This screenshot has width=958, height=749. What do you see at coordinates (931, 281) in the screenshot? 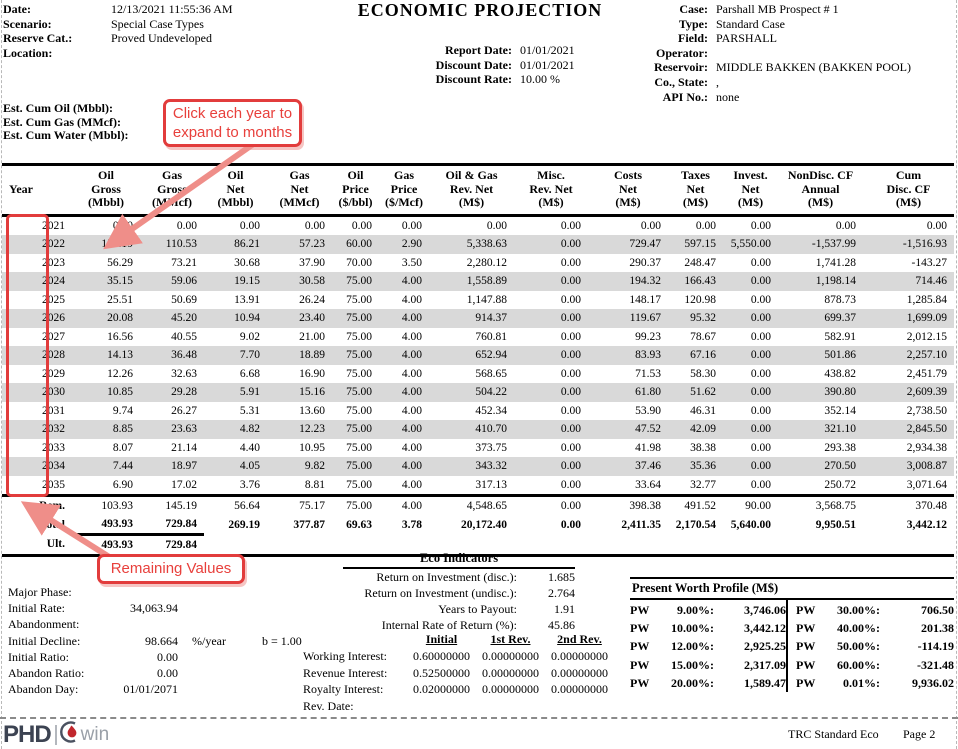
I see `value-cell: 714.46` at bounding box center [931, 281].